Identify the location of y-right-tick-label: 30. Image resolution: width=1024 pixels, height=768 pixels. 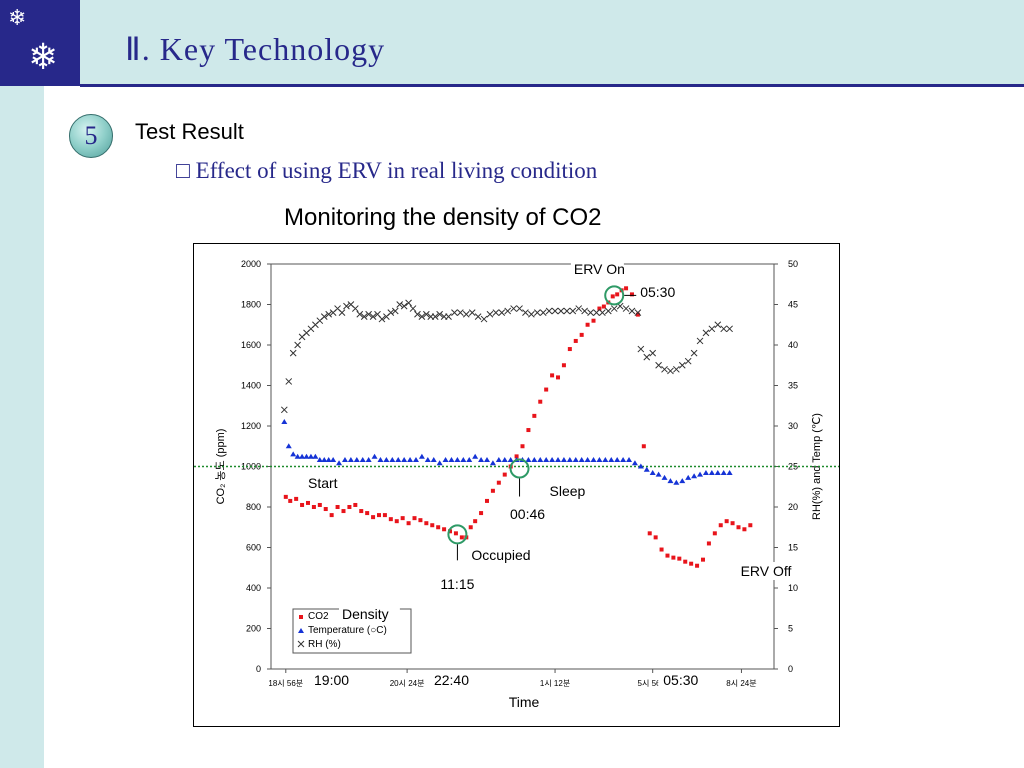
(793, 426).